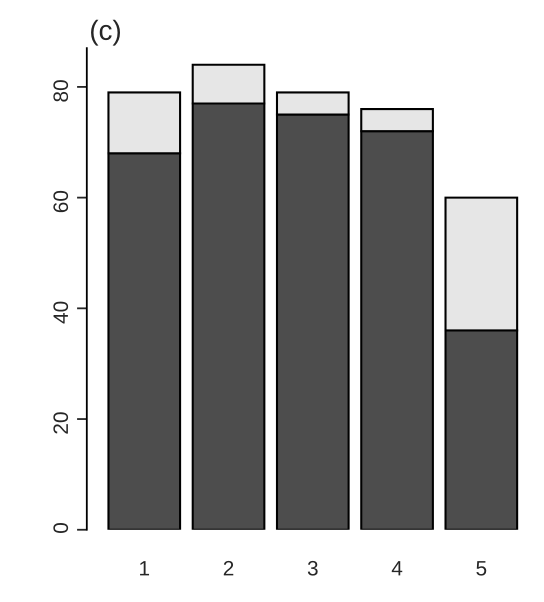 The width and height of the screenshot is (544, 602). I want to click on x-tick-label: 1, so click(145, 568).